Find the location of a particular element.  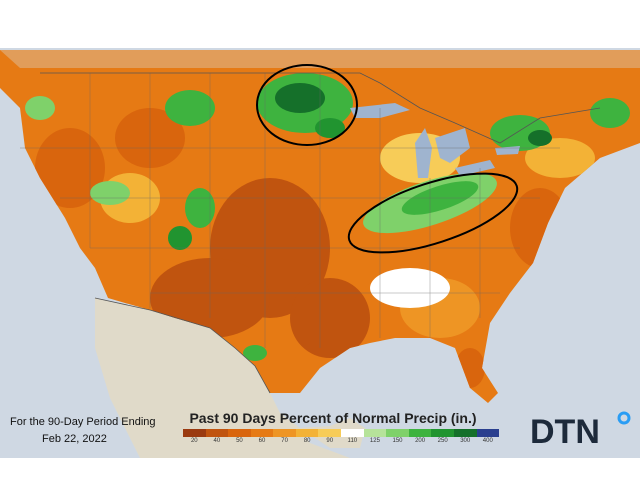

legend-ticks: 20 40 50 60 70 80 90 110 125 150 200 250 300 400 is located at coordinates (341, 441).